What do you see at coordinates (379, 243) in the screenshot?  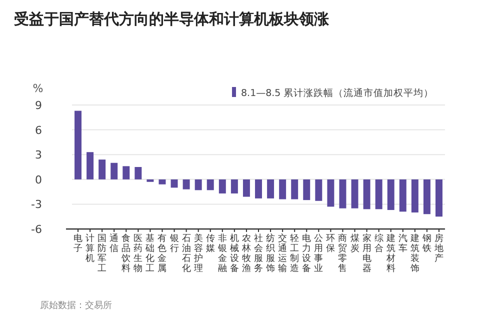 I see `x-tick-label: 综合` at bounding box center [379, 243].